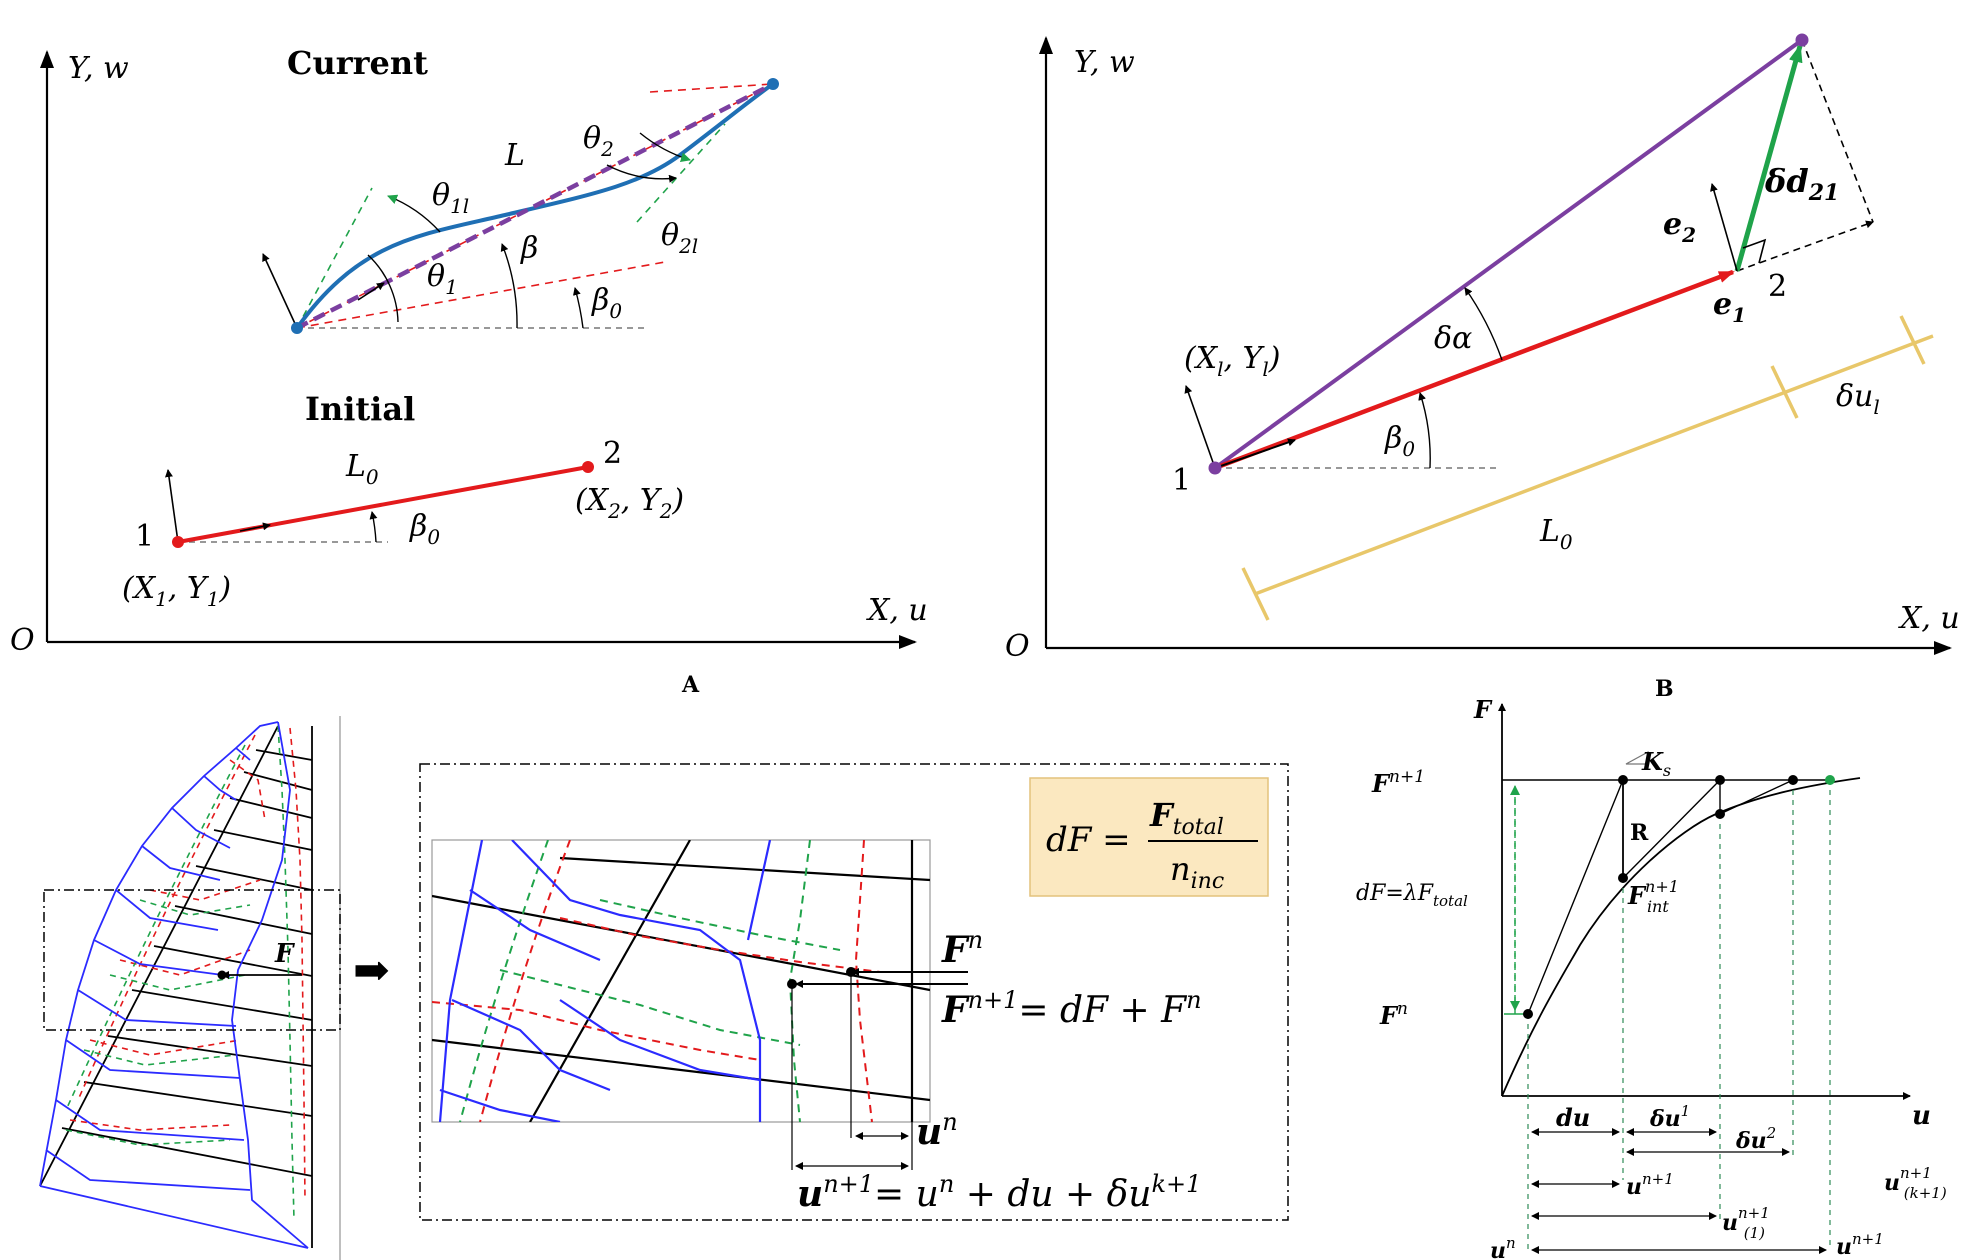  Describe the element at coordinates (1837, 131) in the screenshot. I see `projection-dashed` at that location.